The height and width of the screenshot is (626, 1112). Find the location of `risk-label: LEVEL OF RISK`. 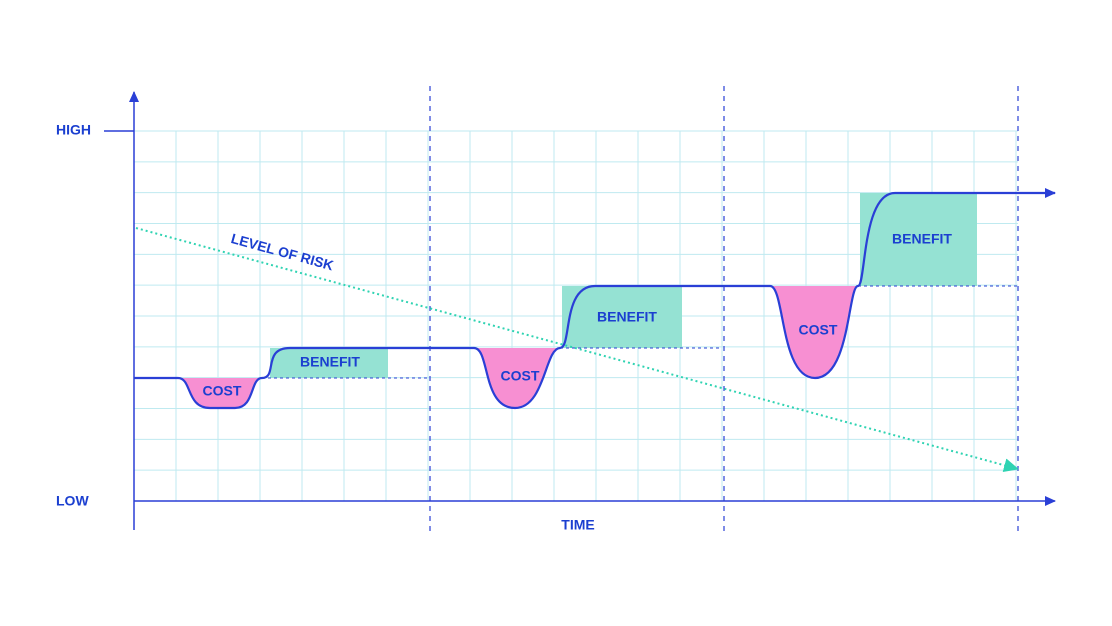

risk-label: LEVEL OF RISK is located at coordinates (282, 251).